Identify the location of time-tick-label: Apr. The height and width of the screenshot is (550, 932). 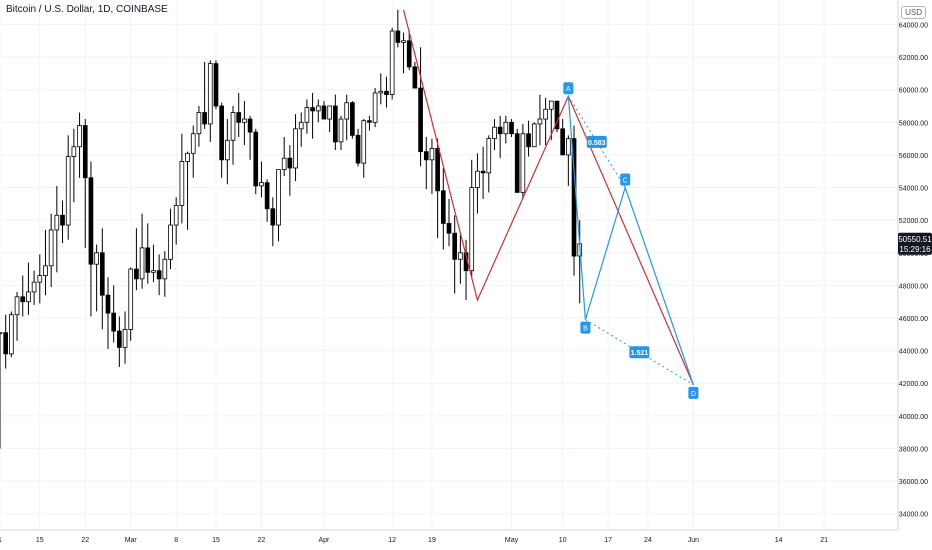
(325, 540).